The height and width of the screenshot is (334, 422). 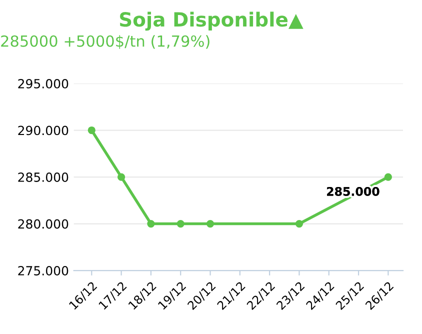 What do you see at coordinates (105, 42) in the screenshot?
I see `chart-subtitle: 285000 +5000$/tn (1,79%)` at bounding box center [105, 42].